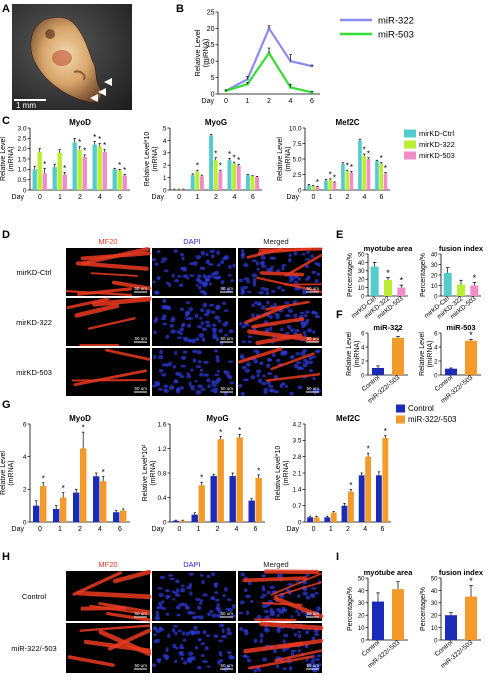  What do you see at coordinates (423, 275) in the screenshot?
I see `y-axis-label: Percentage/%` at bounding box center [423, 275].